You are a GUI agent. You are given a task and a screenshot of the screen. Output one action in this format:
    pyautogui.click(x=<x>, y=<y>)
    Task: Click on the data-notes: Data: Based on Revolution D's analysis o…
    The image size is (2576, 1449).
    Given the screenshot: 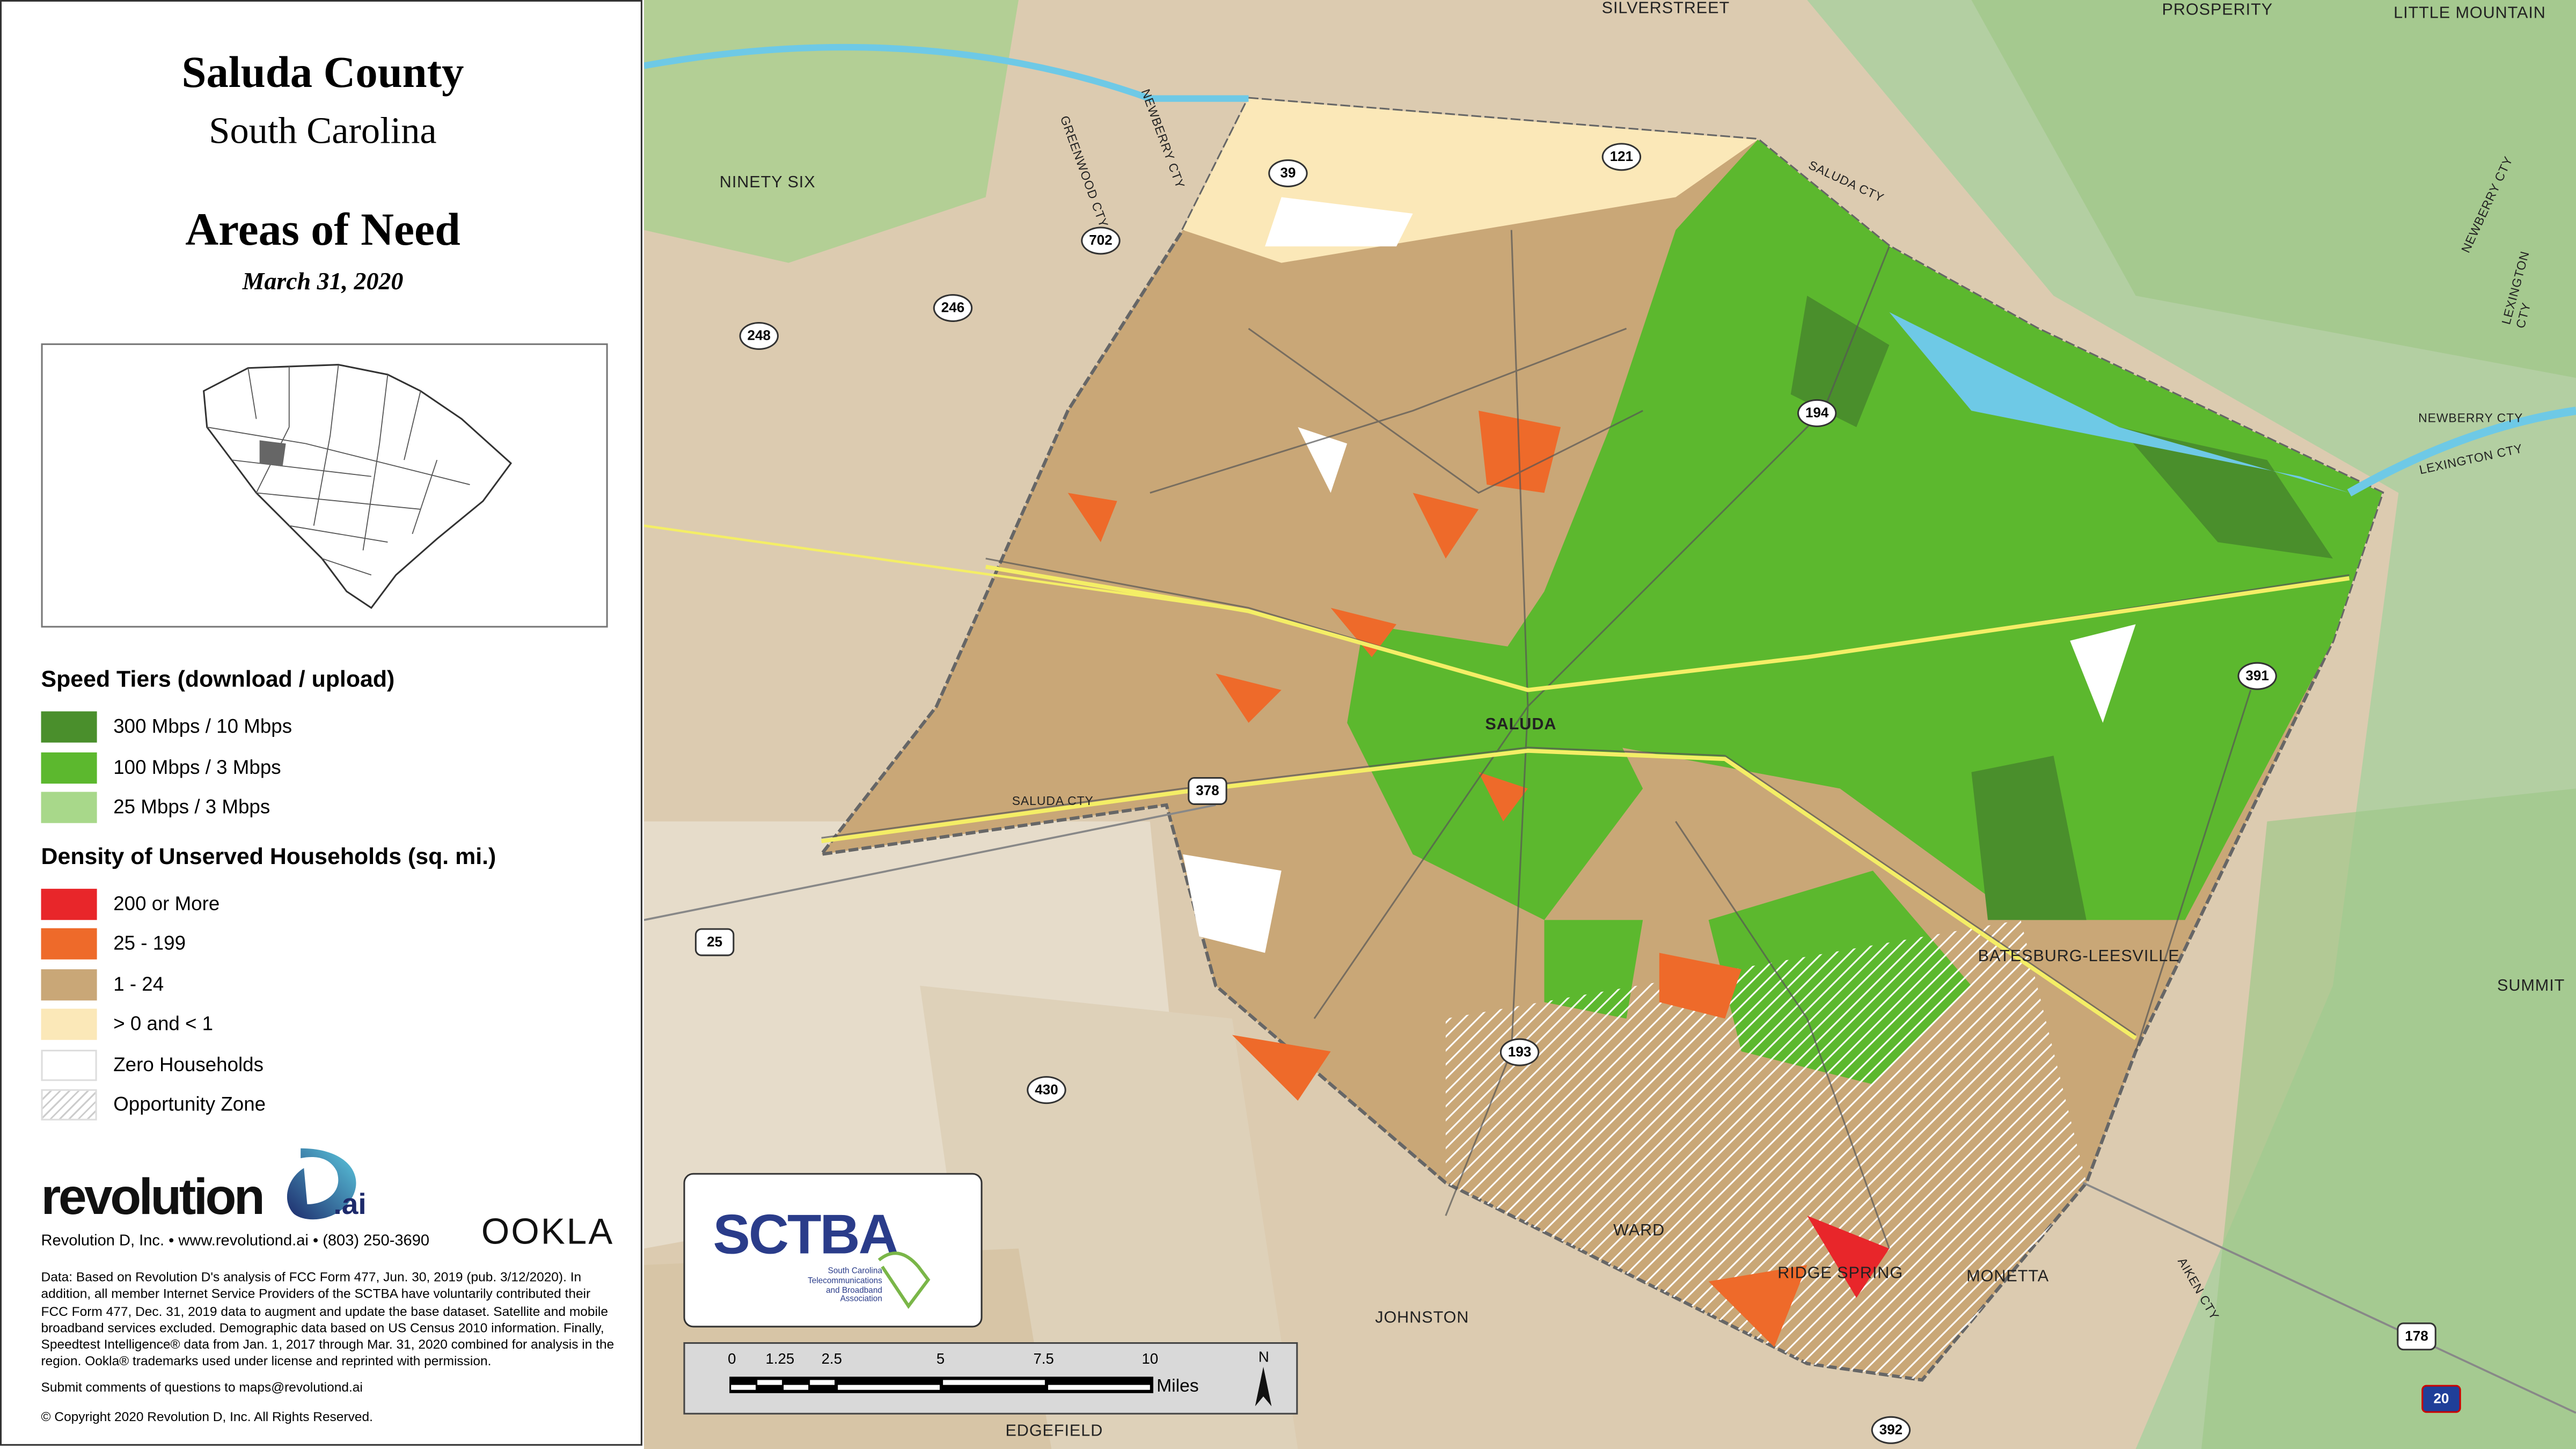 What is the action you would take?
    pyautogui.click(x=327, y=1320)
    